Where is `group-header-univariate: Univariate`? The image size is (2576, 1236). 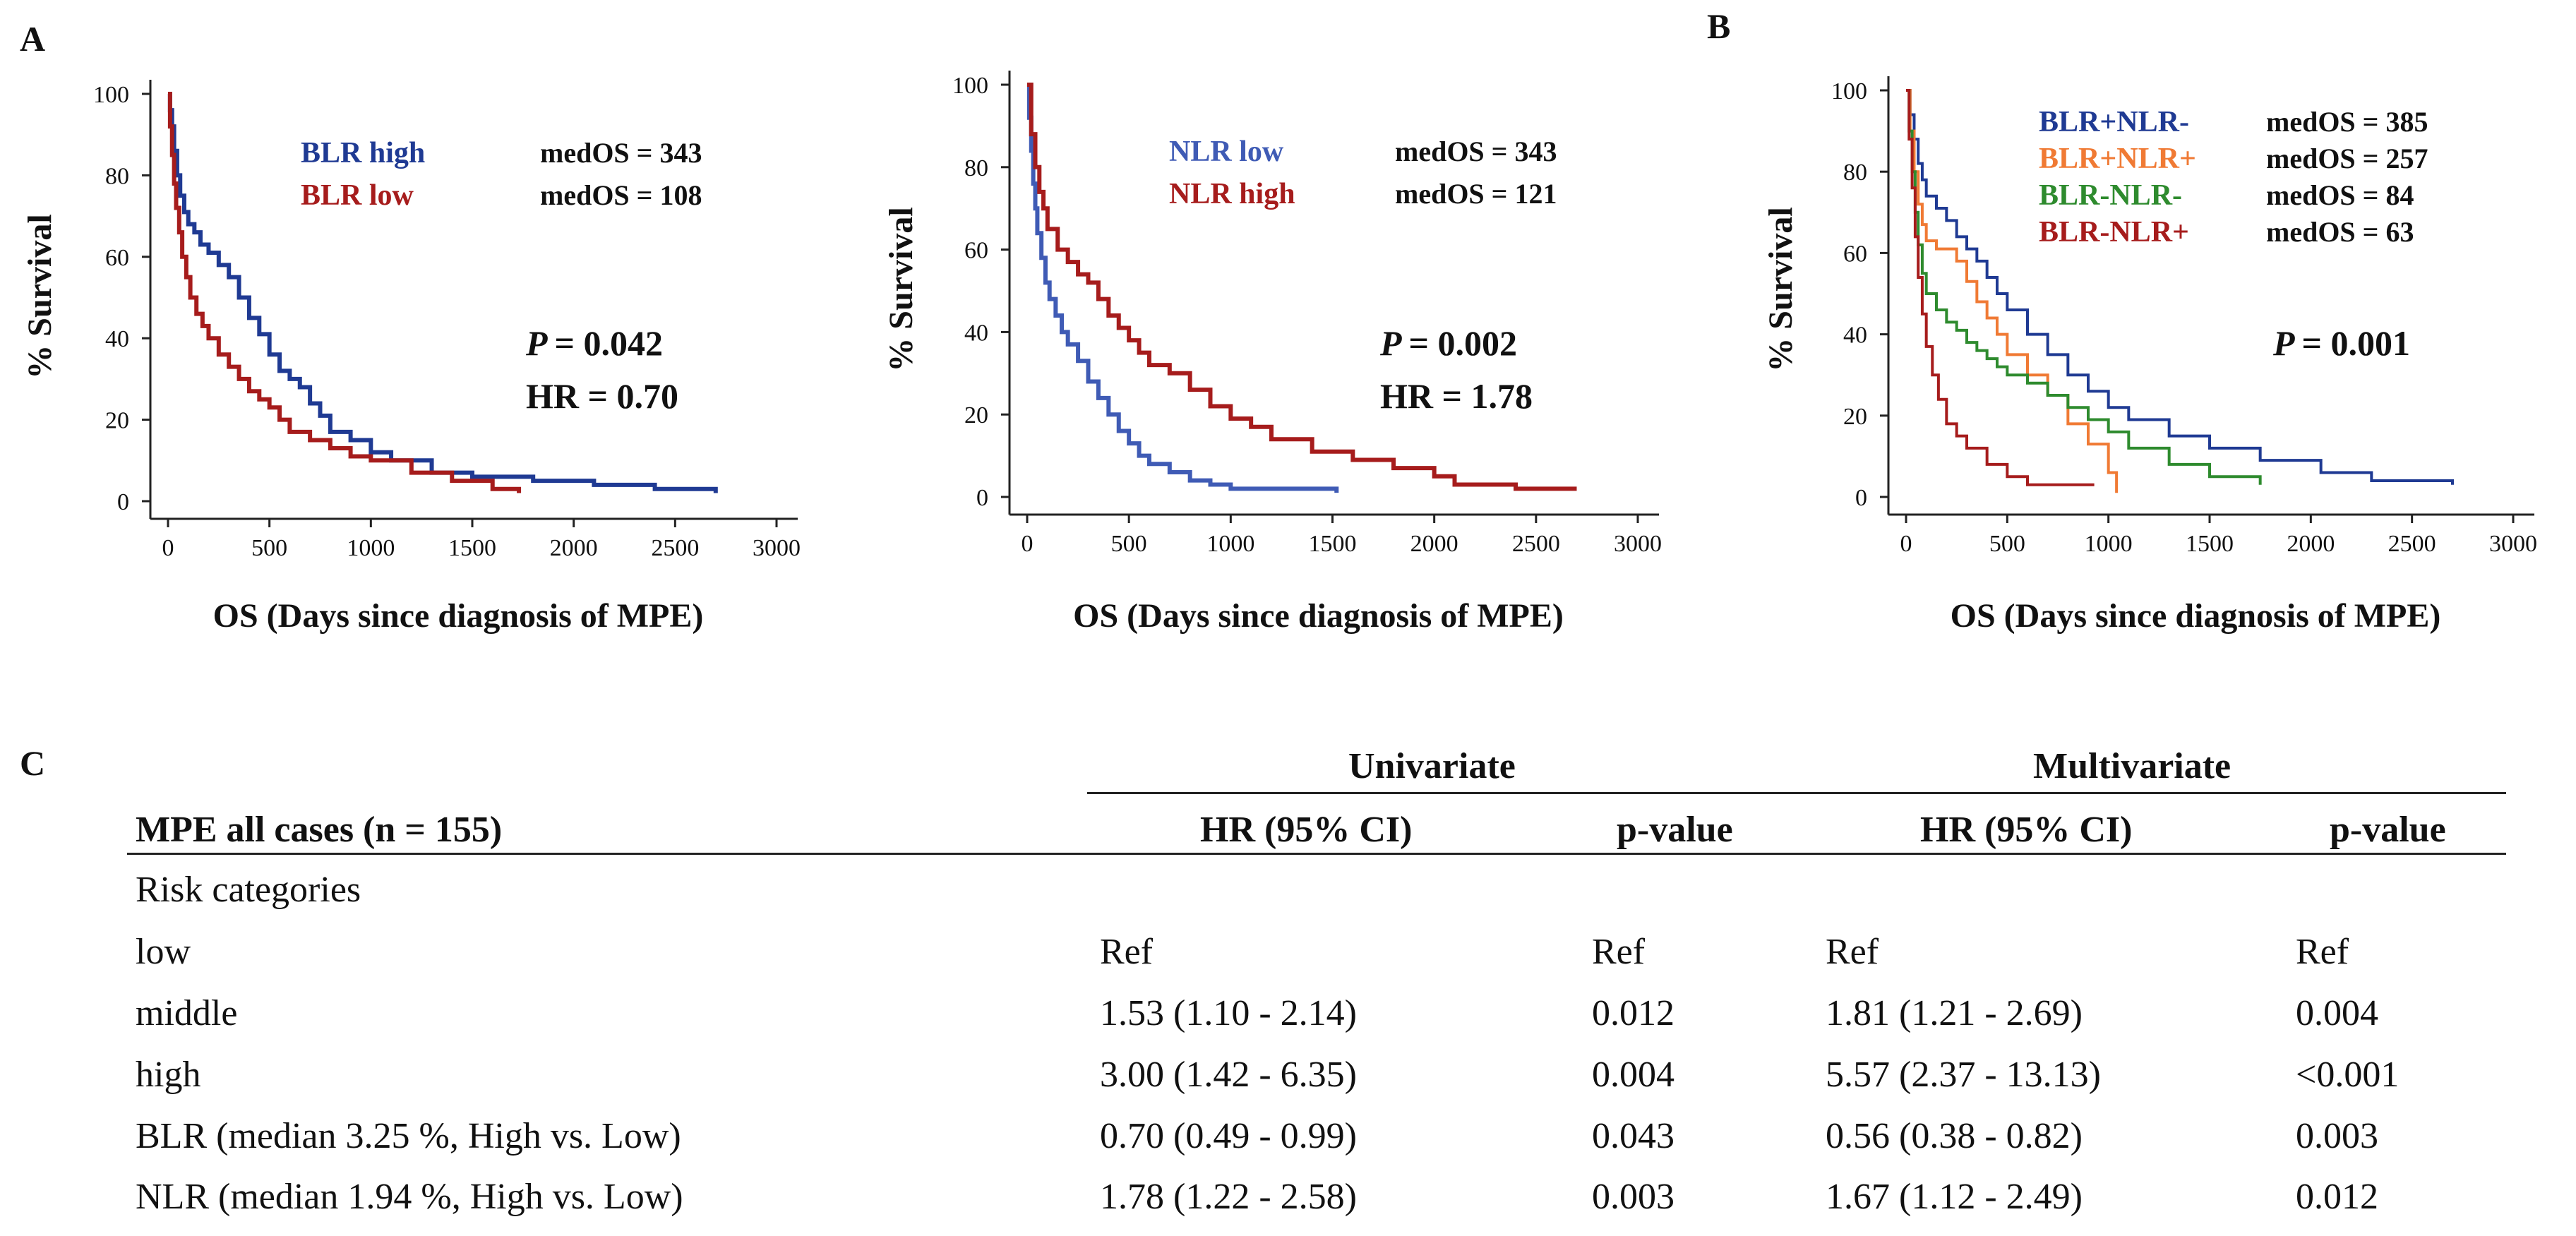
group-header-univariate: Univariate is located at coordinates (1432, 766).